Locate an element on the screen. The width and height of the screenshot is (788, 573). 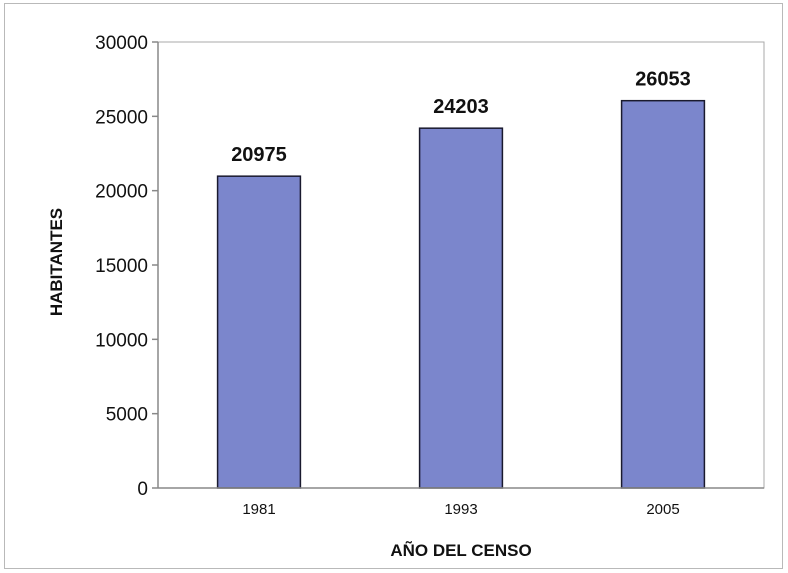
bar-1993 is located at coordinates (461, 308).